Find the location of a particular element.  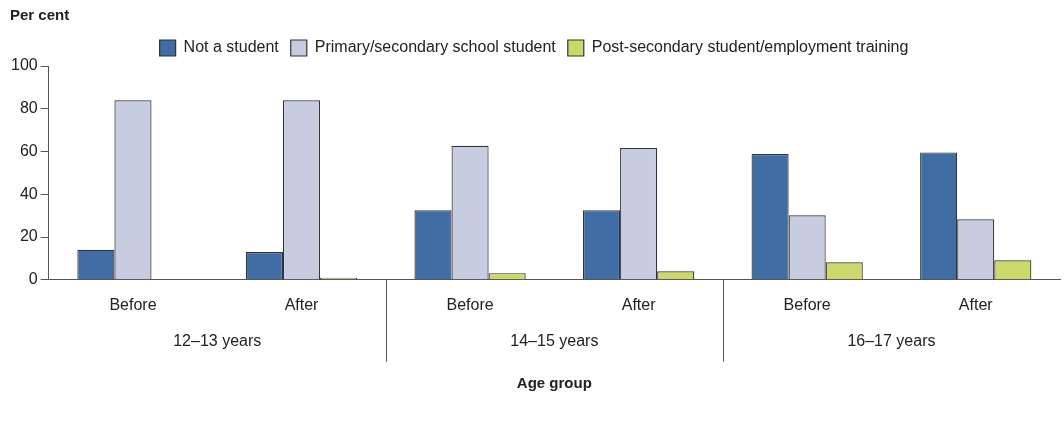

y-axis-title: Per cent is located at coordinates (40, 14).